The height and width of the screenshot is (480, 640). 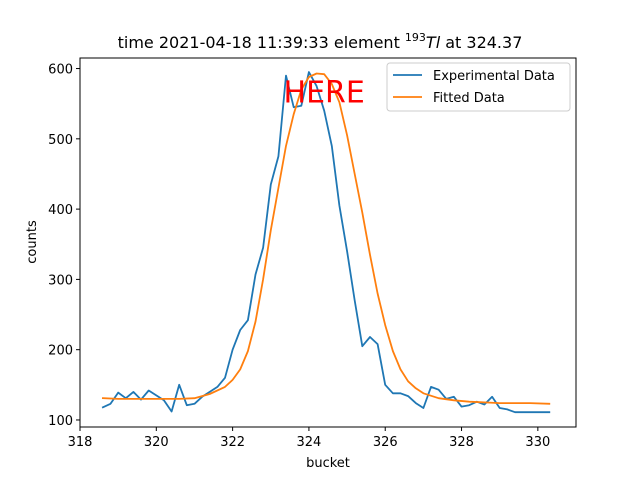 I want to click on legend-label-fitted: Fitted Data, so click(x=469, y=98).